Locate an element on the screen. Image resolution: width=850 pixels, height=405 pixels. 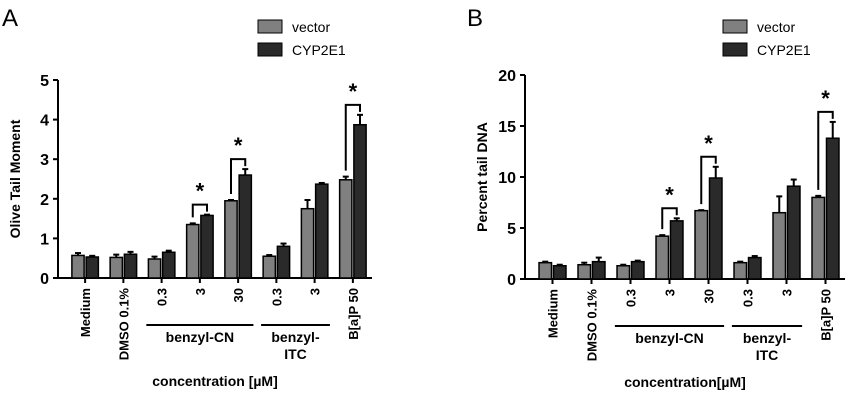
x-axis-label: concentration [µM] is located at coordinates (215, 381).